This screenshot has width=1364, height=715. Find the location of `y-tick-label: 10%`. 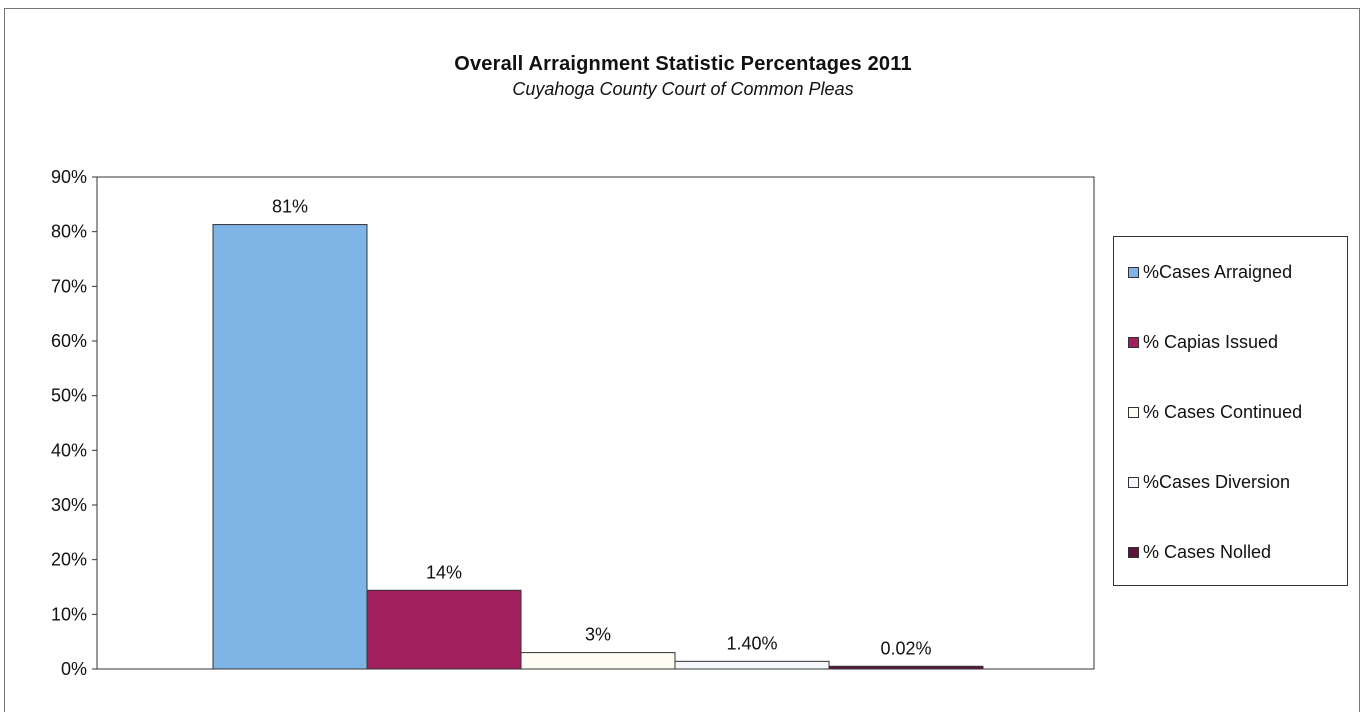

y-tick-label: 10% is located at coordinates (69, 614).